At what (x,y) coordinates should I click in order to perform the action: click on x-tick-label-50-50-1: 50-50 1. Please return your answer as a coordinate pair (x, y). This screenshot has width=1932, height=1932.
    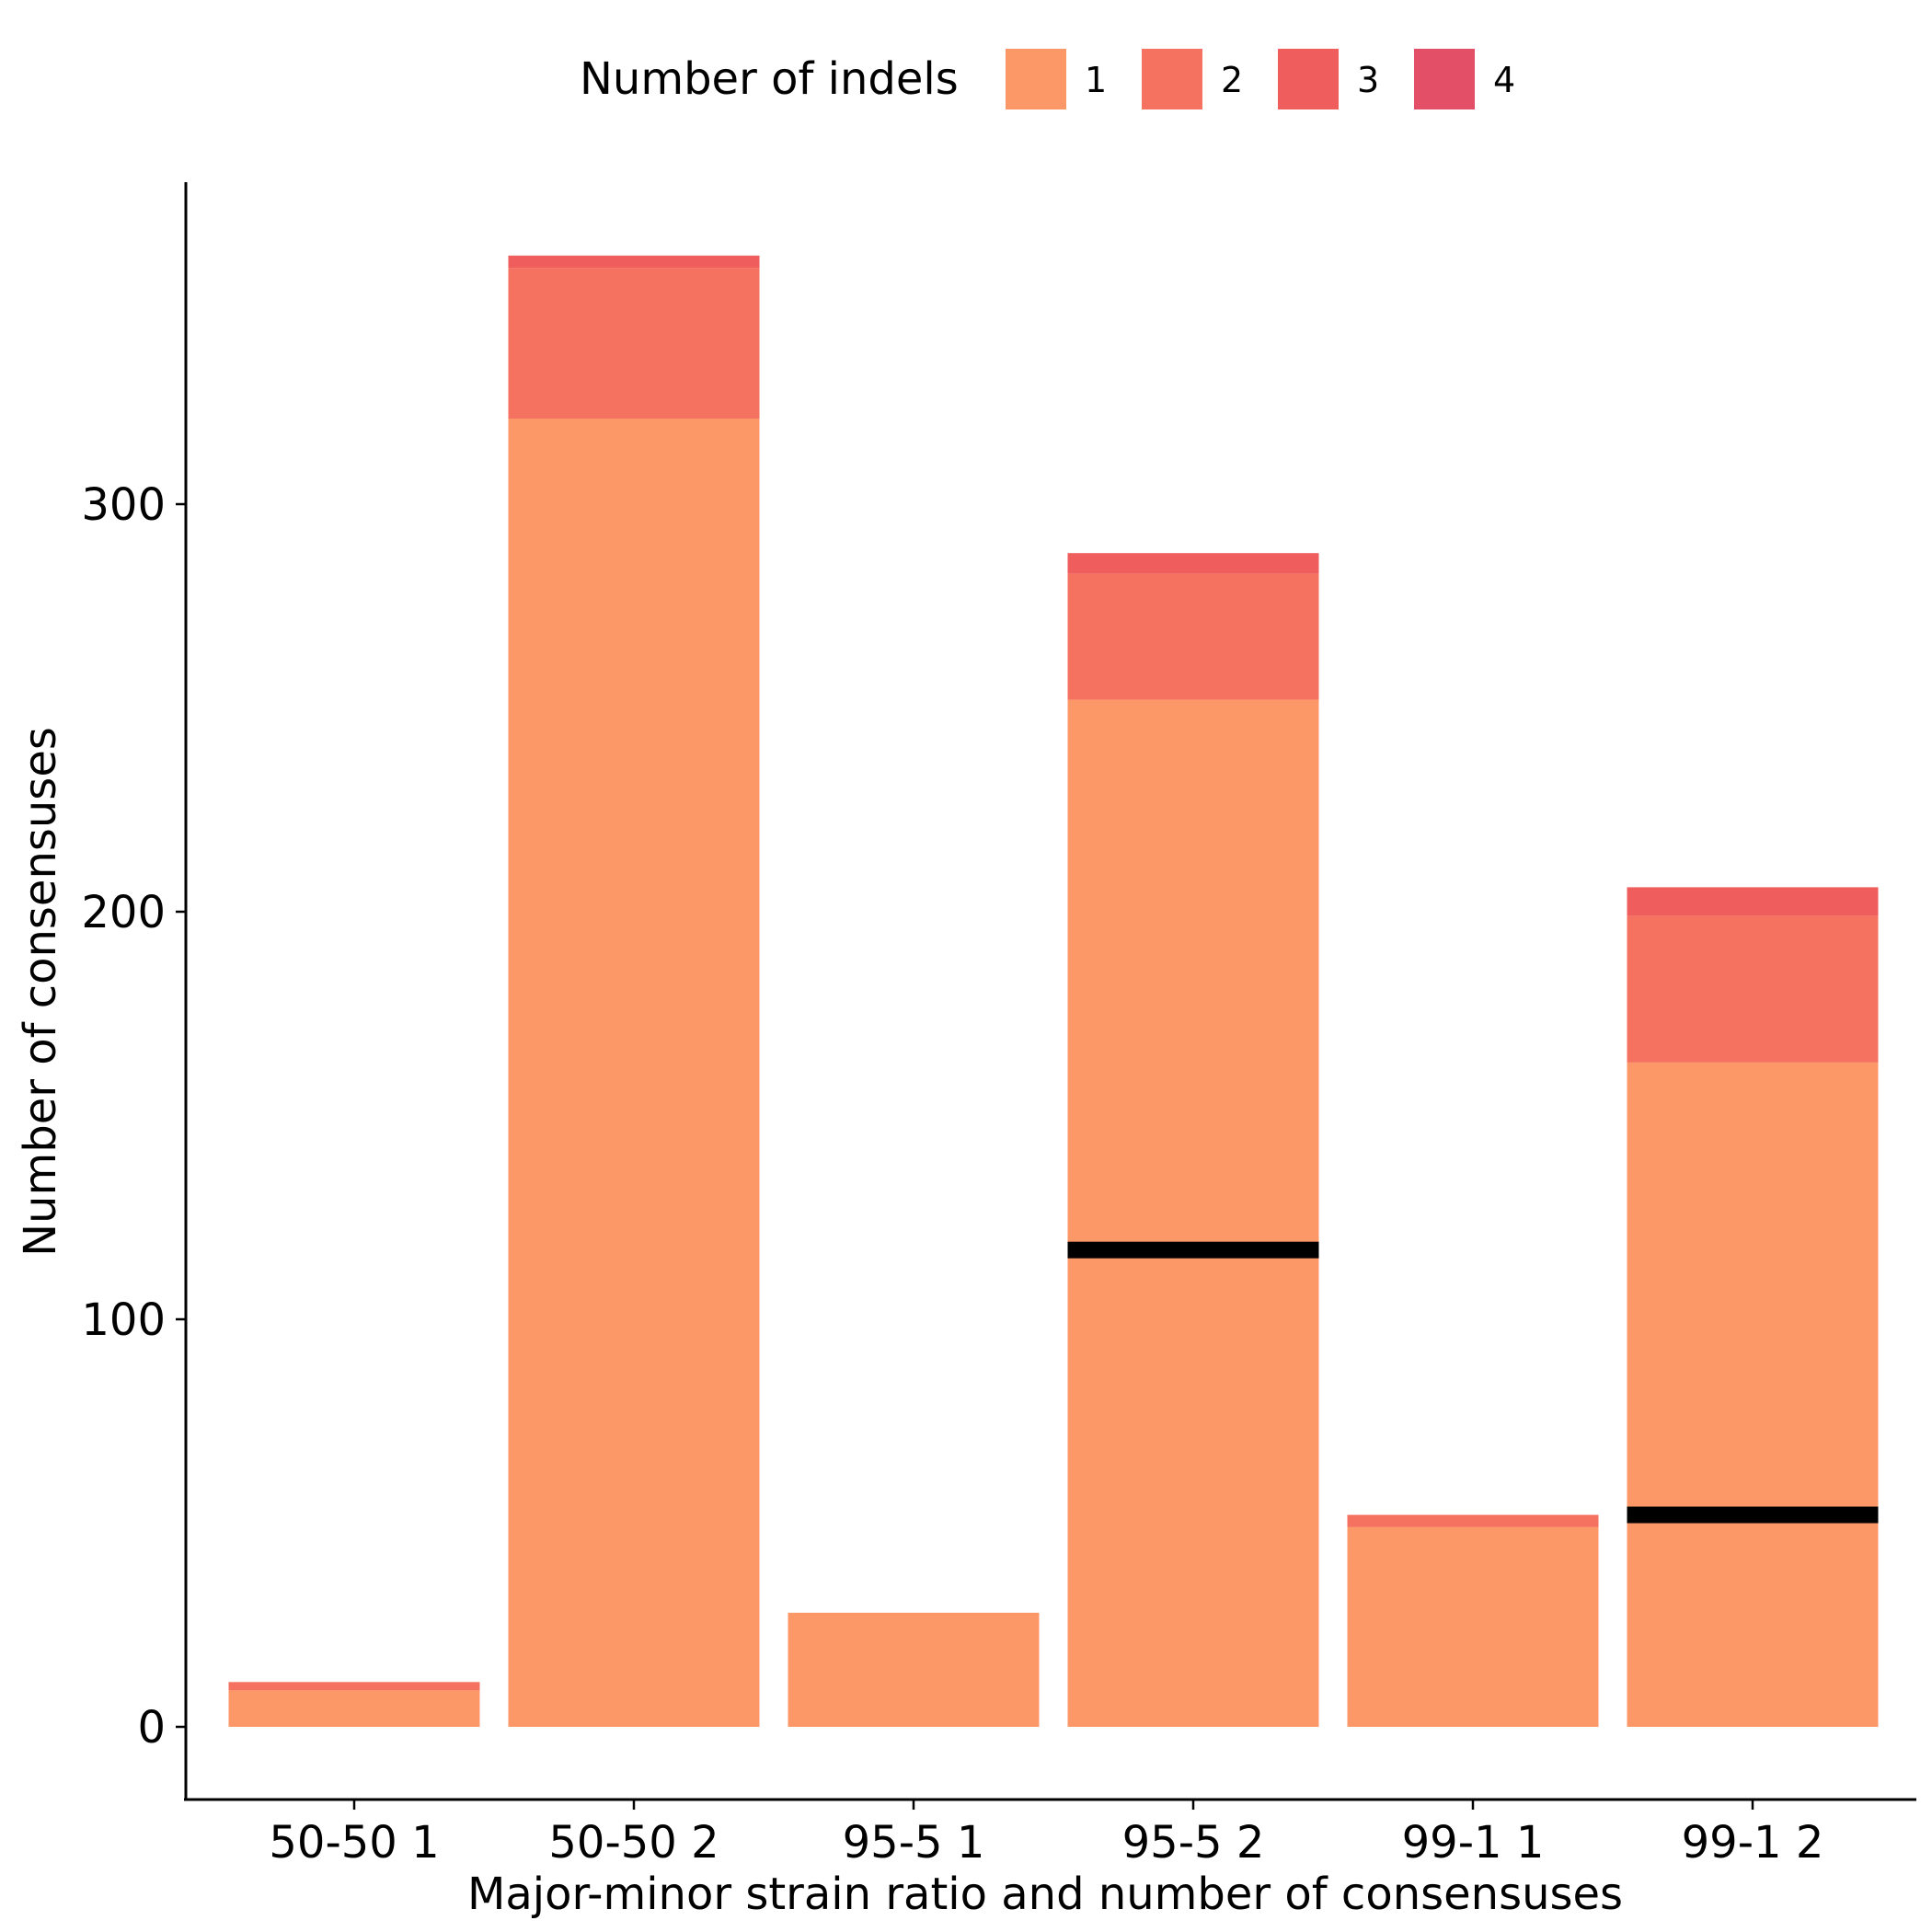
    Looking at the image, I should click on (354, 1843).